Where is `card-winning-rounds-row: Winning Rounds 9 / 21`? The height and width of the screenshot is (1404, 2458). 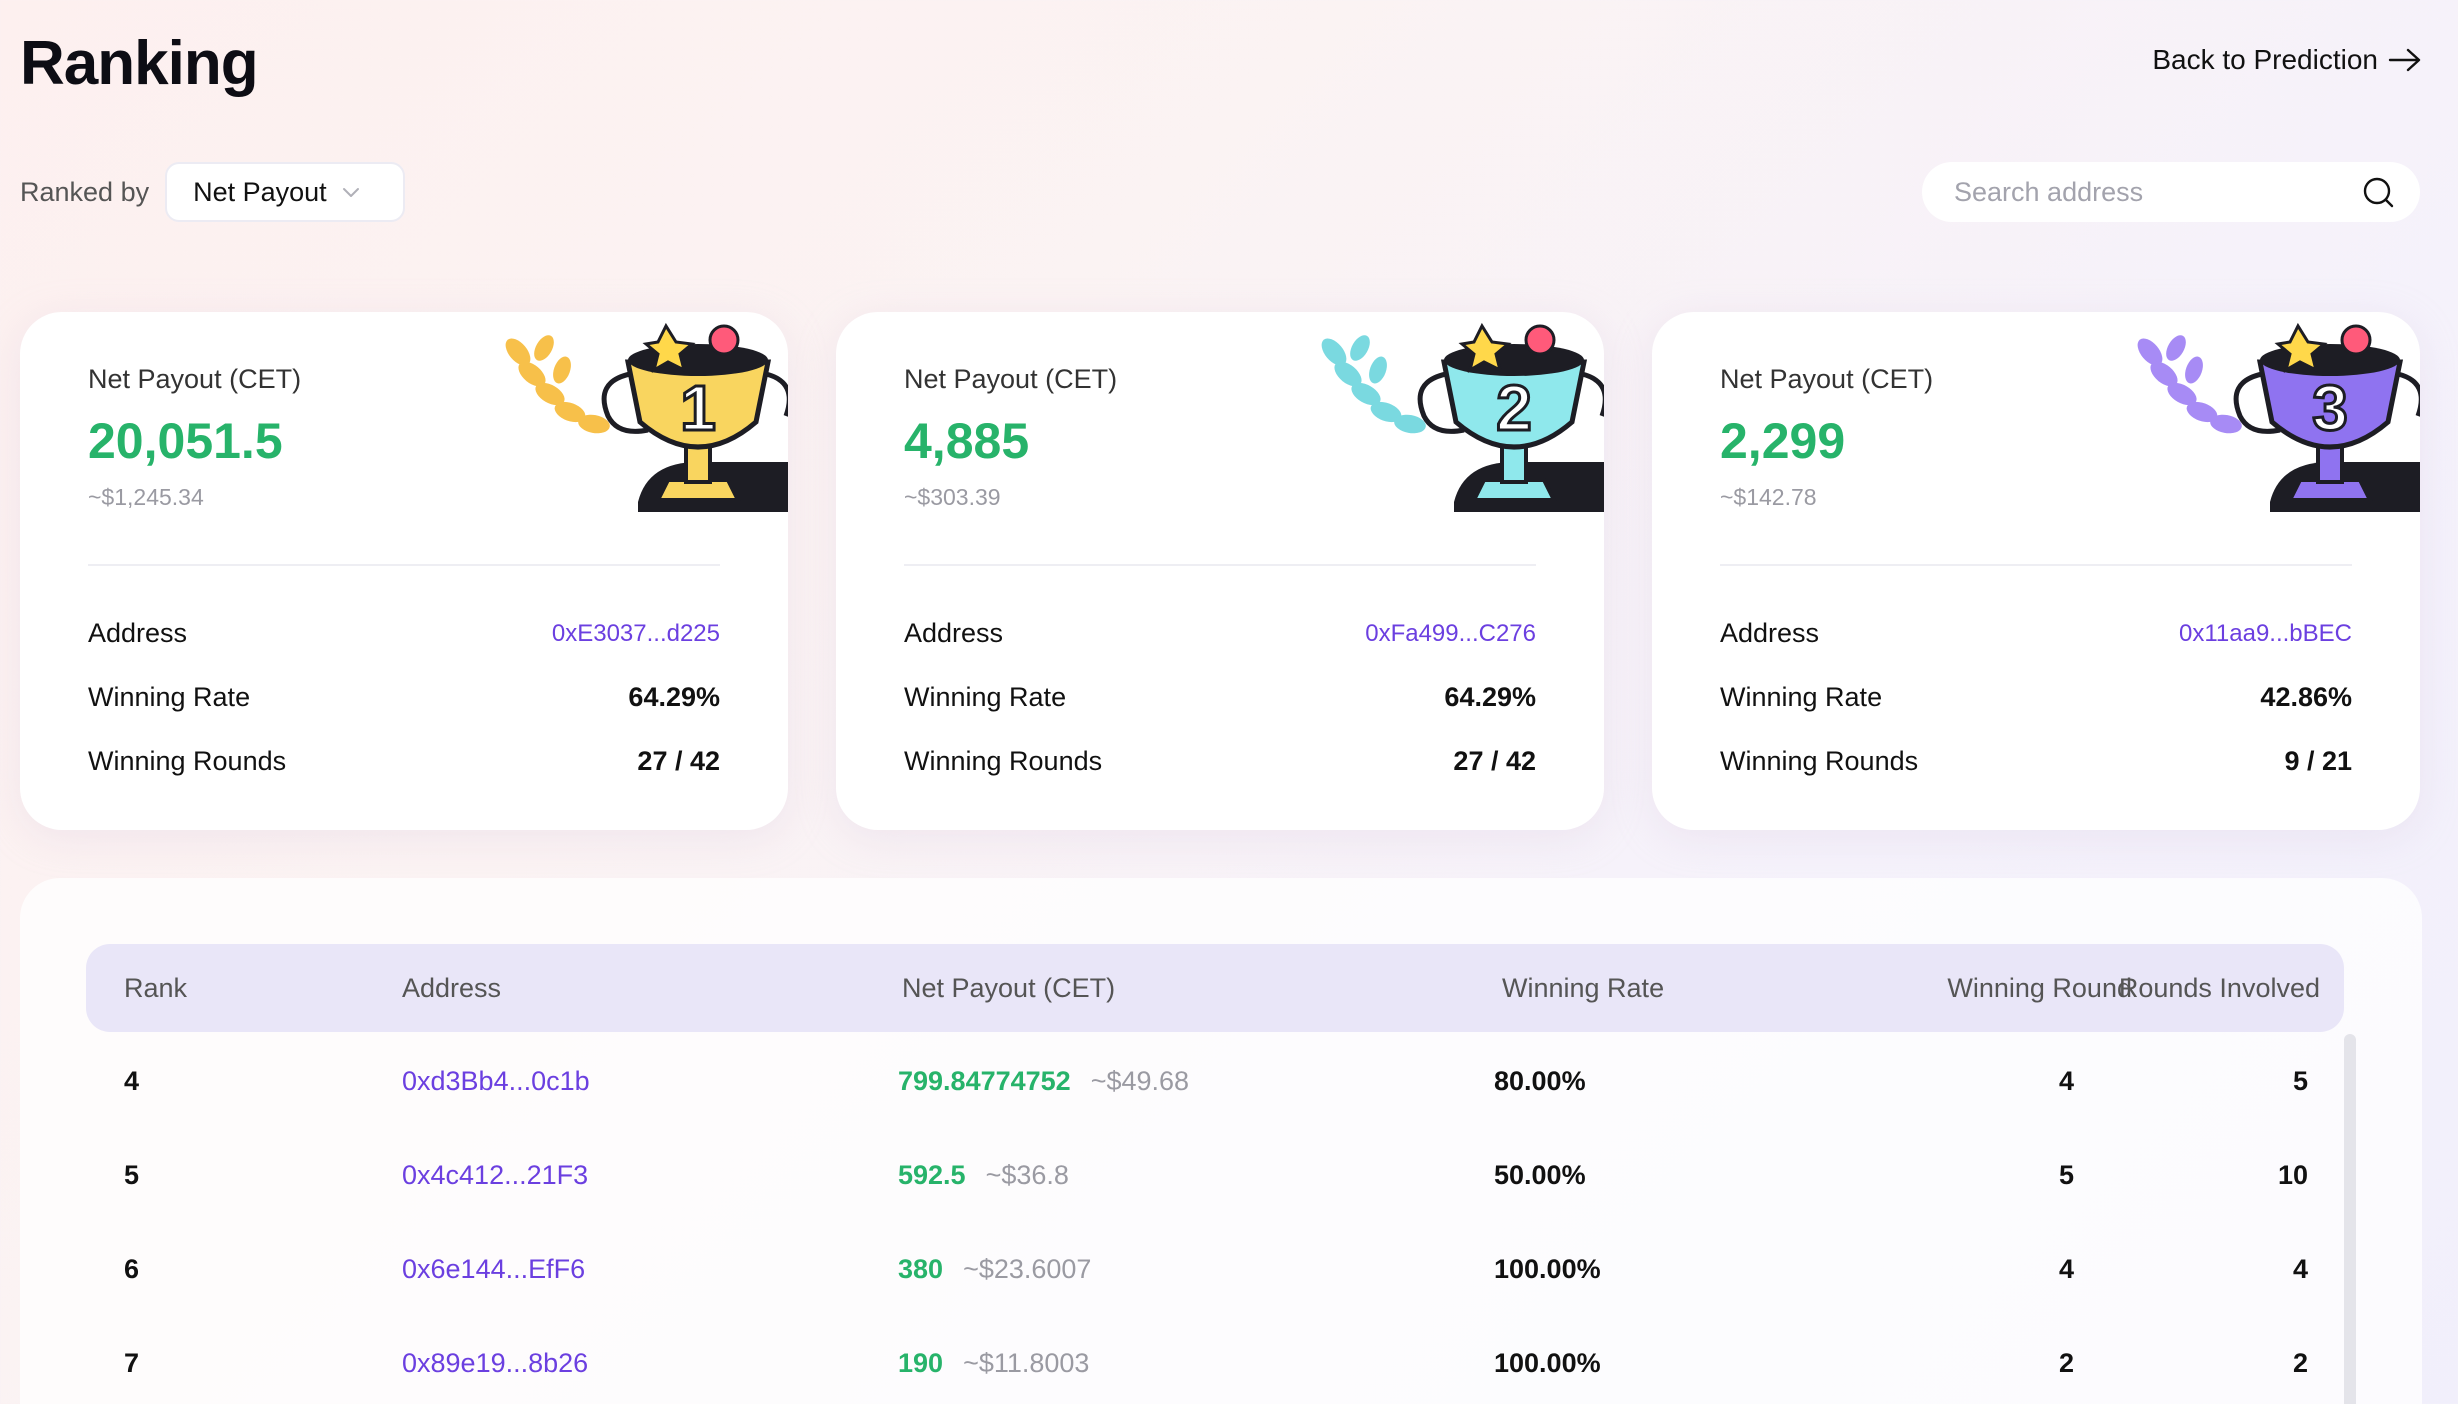 card-winning-rounds-row: Winning Rounds 9 / 21 is located at coordinates (2036, 761).